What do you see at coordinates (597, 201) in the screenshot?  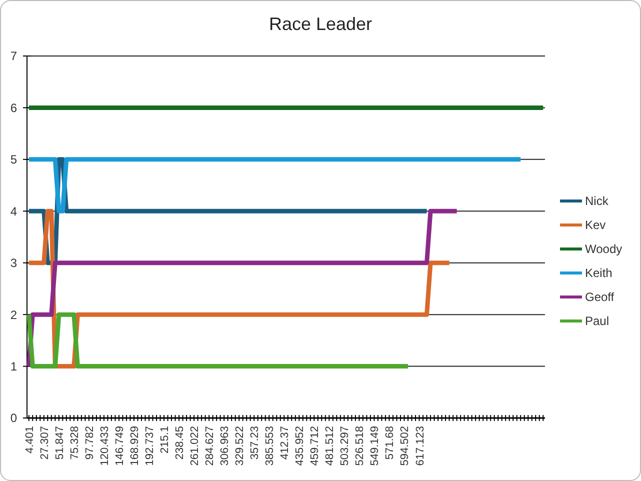 I see `legend-label: Nick` at bounding box center [597, 201].